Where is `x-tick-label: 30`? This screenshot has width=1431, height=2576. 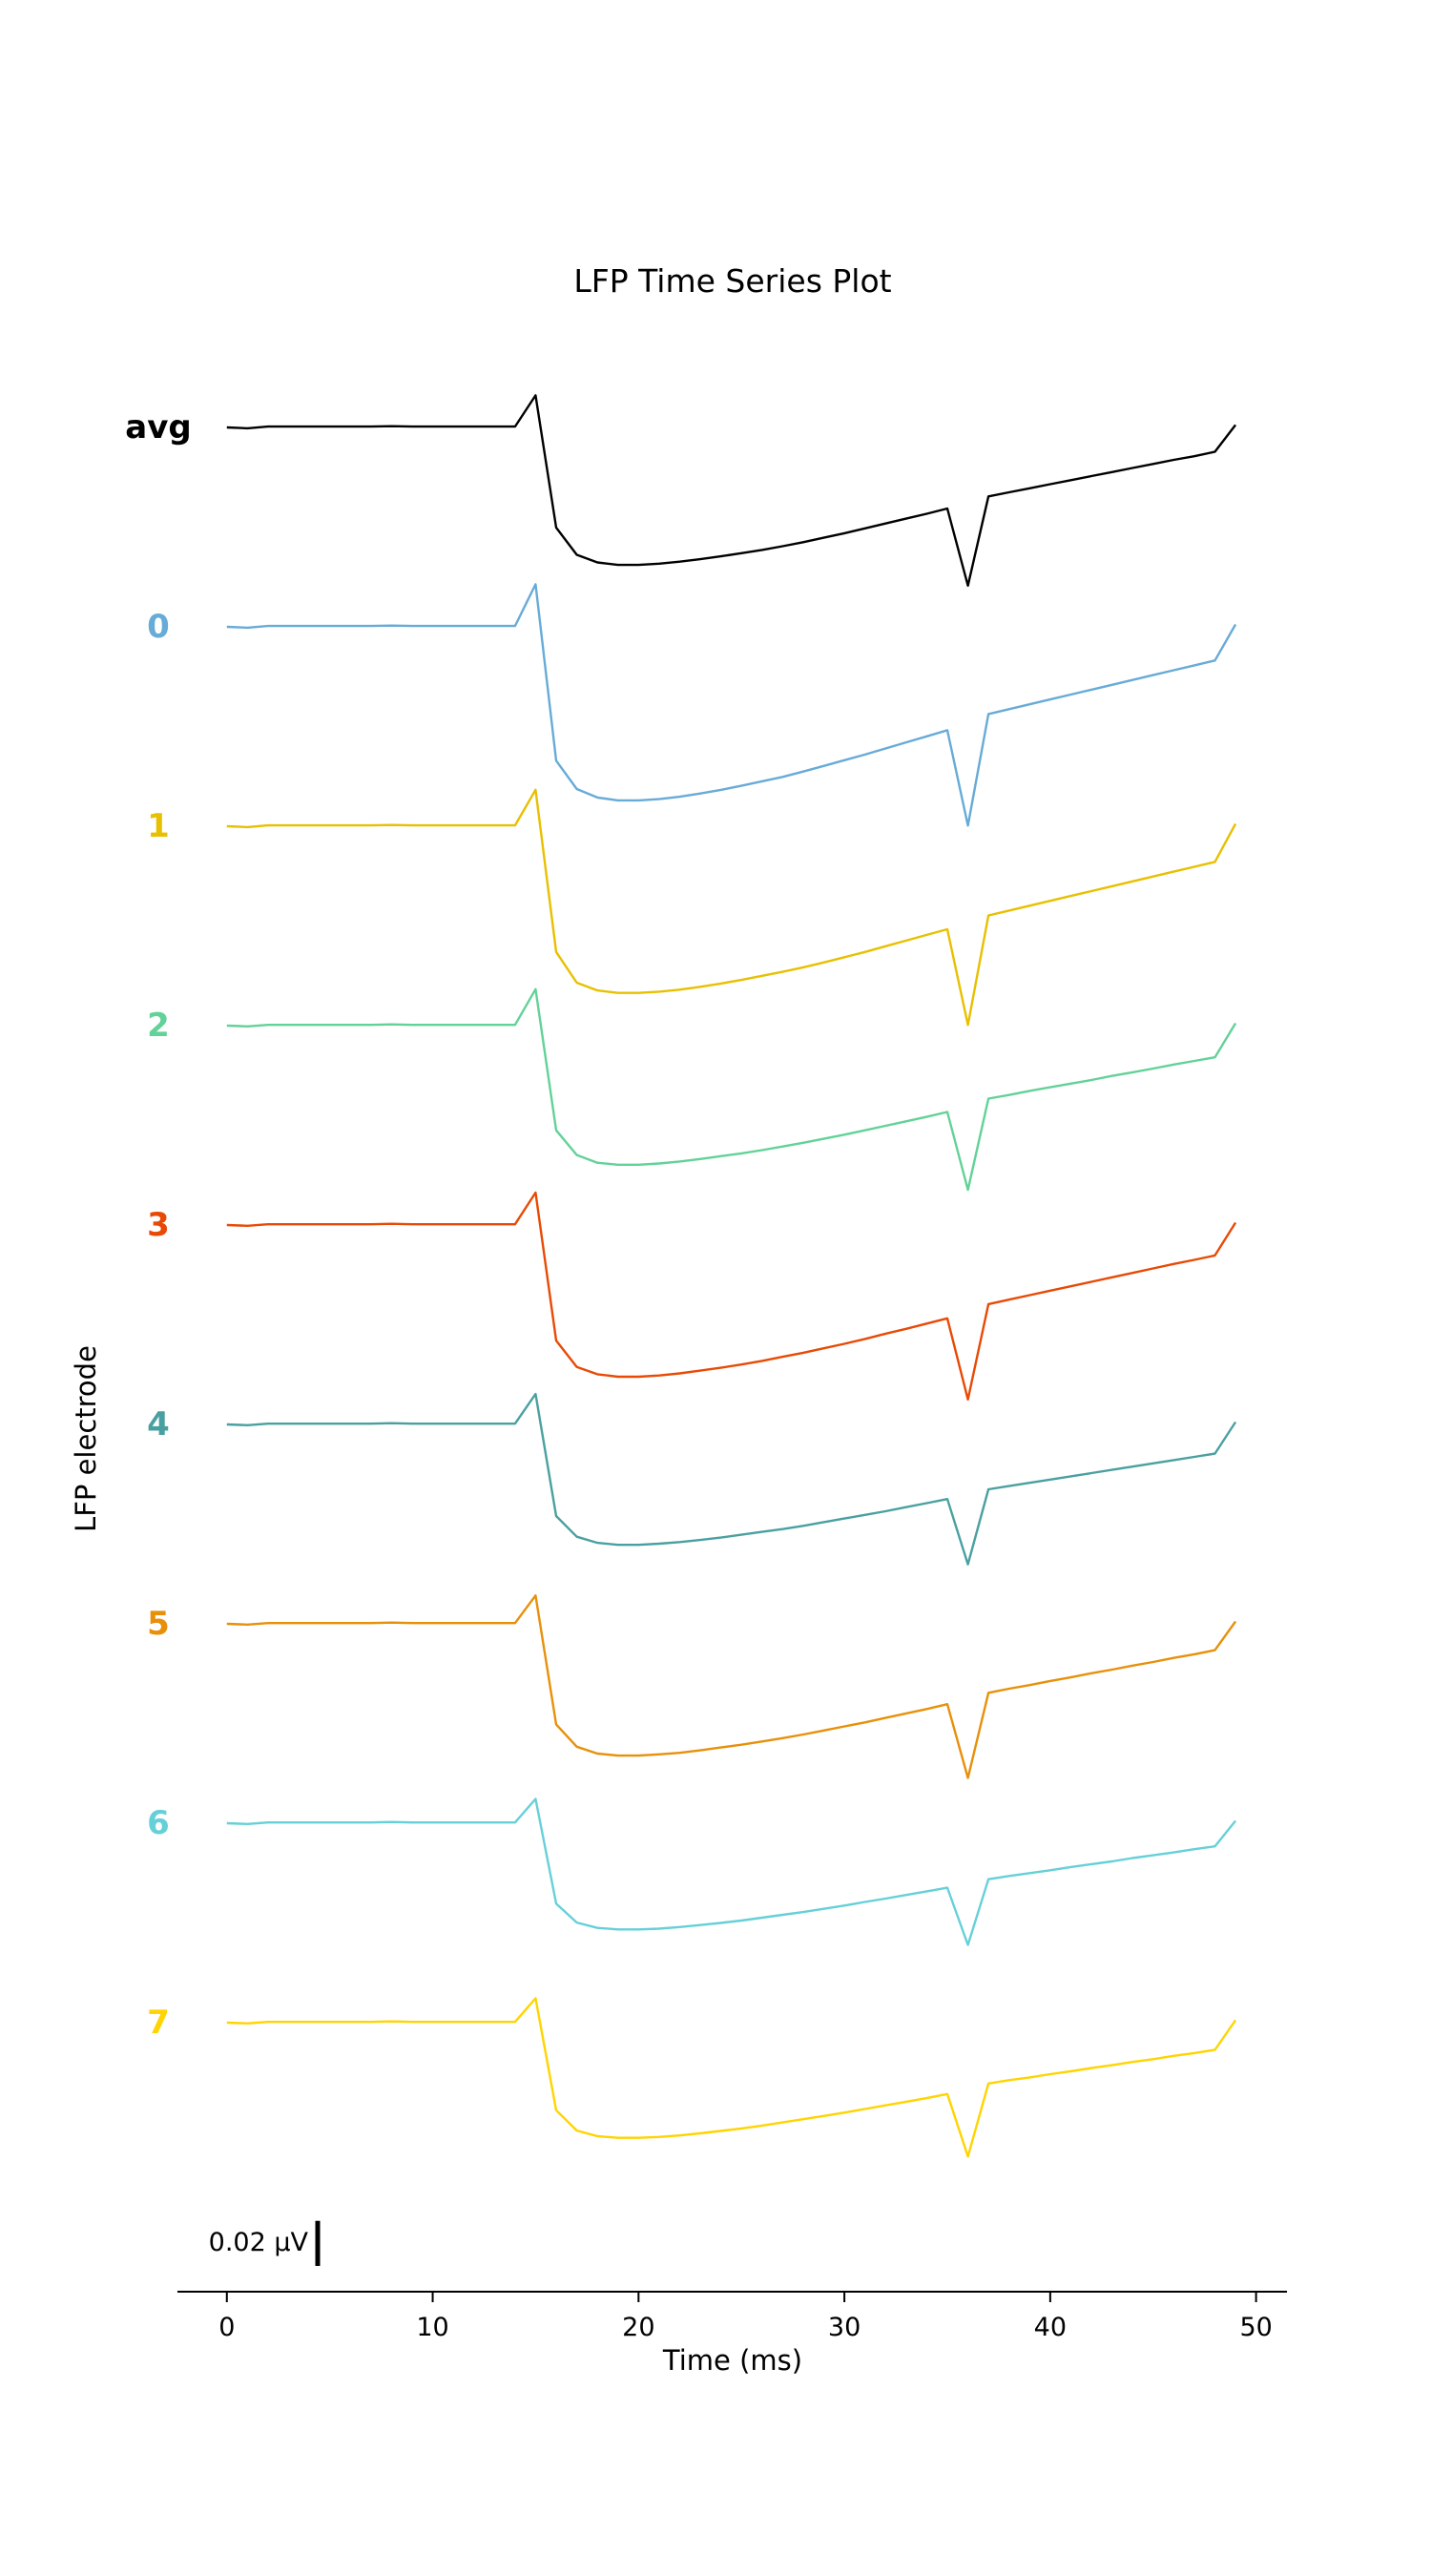 x-tick-label: 30 is located at coordinates (844, 2327).